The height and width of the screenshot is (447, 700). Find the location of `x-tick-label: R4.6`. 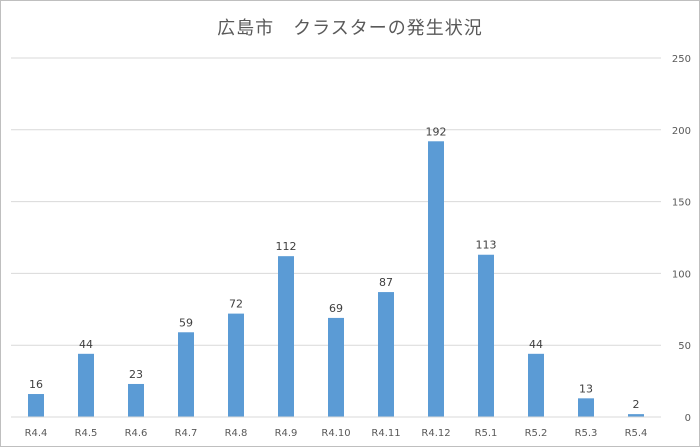

x-tick-label: R4.6 is located at coordinates (136, 433).